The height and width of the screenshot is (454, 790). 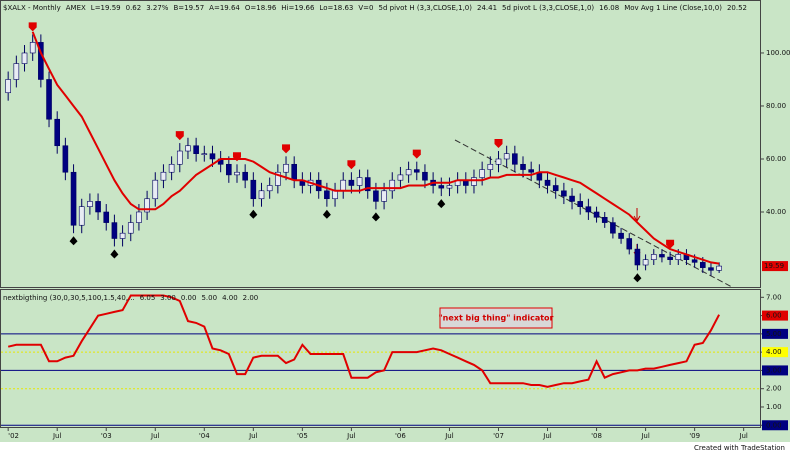 I want to click on quote-field: Hi=19.66, so click(x=298, y=8).